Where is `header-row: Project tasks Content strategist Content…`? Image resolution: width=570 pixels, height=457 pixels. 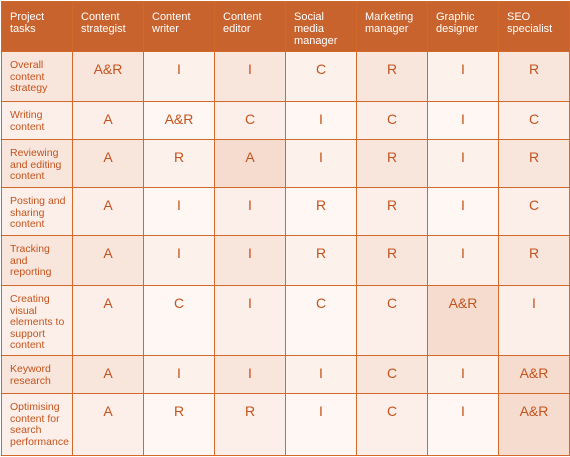 header-row: Project tasks Content strategist Content… is located at coordinates (285, 26).